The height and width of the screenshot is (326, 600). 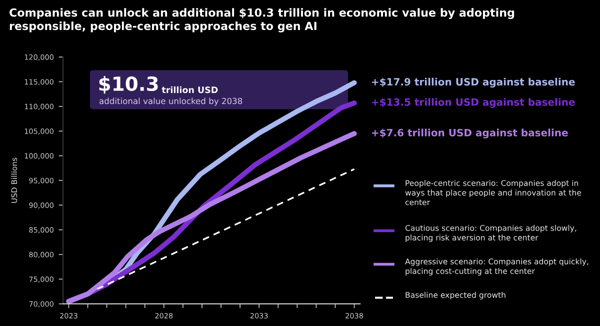 I want to click on annotation: $10.3, so click(x=128, y=85).